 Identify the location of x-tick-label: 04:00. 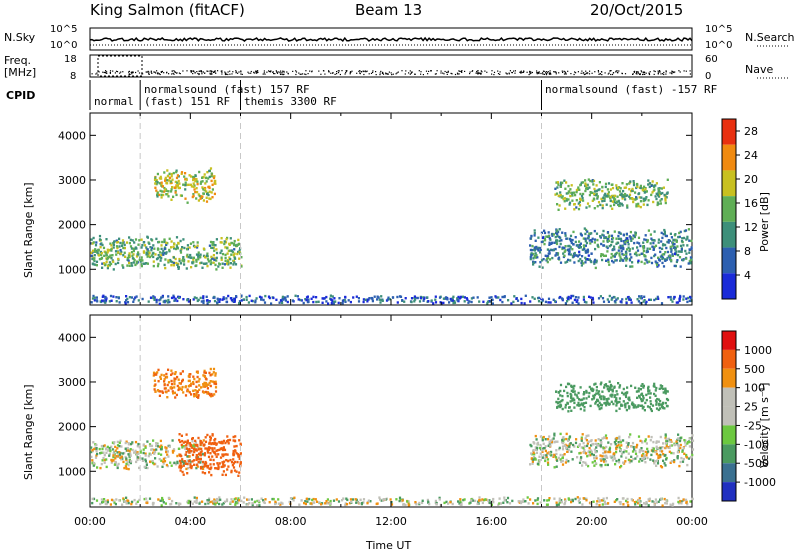
(190, 521).